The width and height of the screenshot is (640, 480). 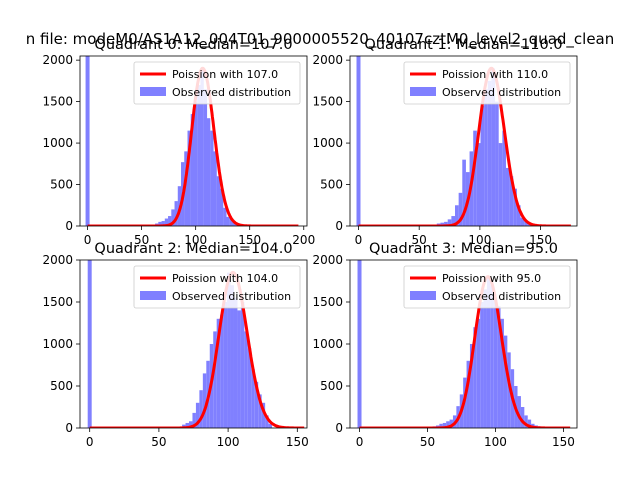 I want to click on x-tick-label: 200, so click(x=303, y=240).